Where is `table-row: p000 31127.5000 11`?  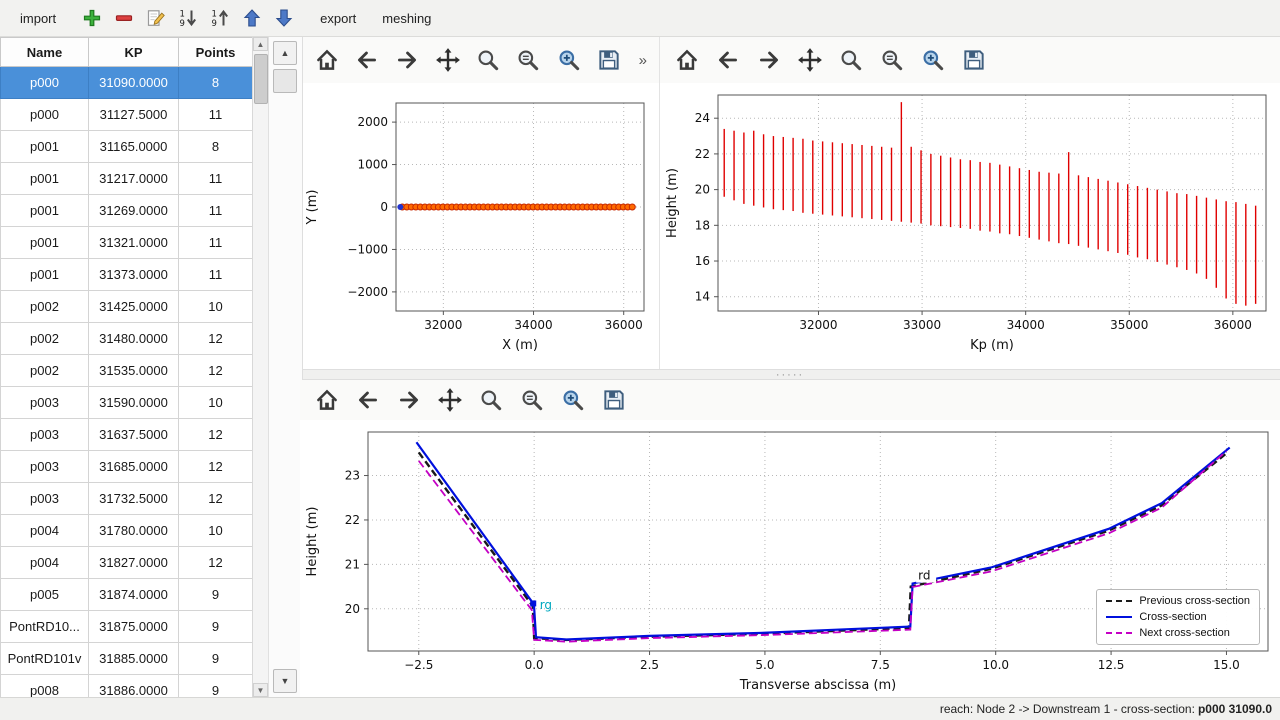 table-row: p000 31127.5000 11 is located at coordinates (126, 114).